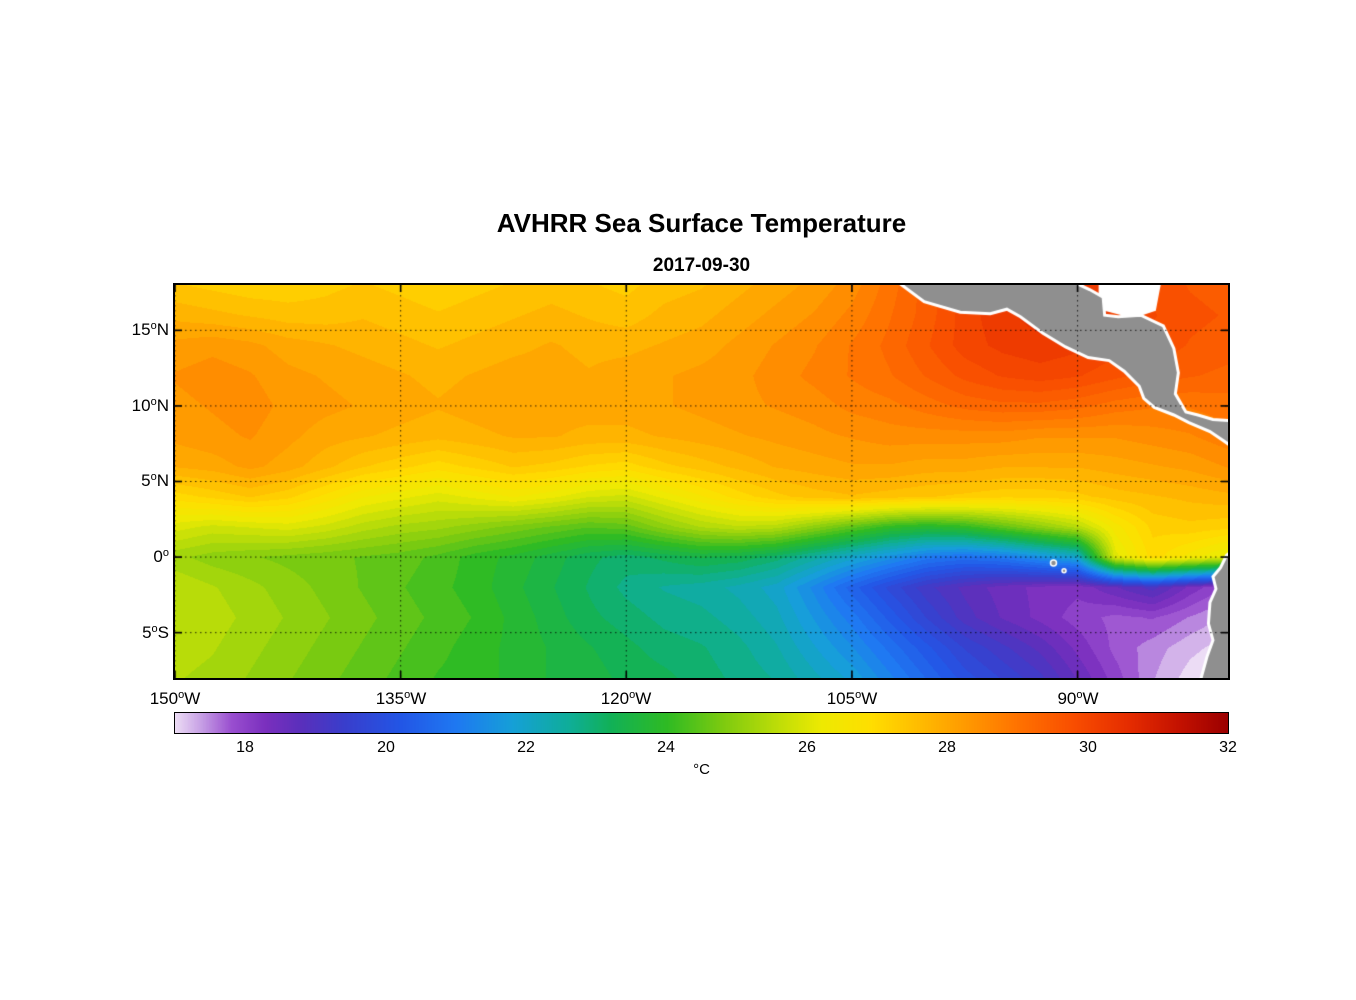 This screenshot has width=1356, height=1000. I want to click on tick-num: 120, so click(615, 698).